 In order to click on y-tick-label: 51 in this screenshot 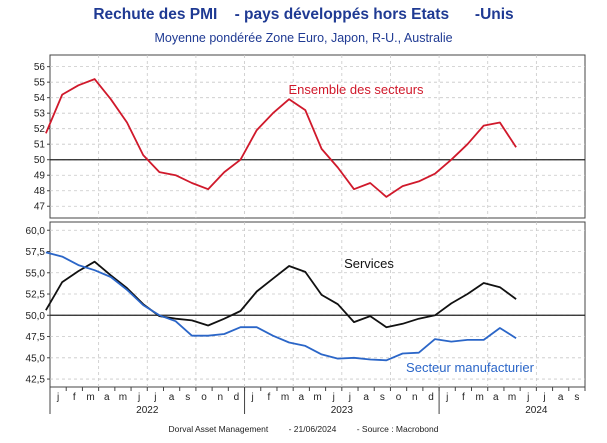, I will do `click(40, 145)`.